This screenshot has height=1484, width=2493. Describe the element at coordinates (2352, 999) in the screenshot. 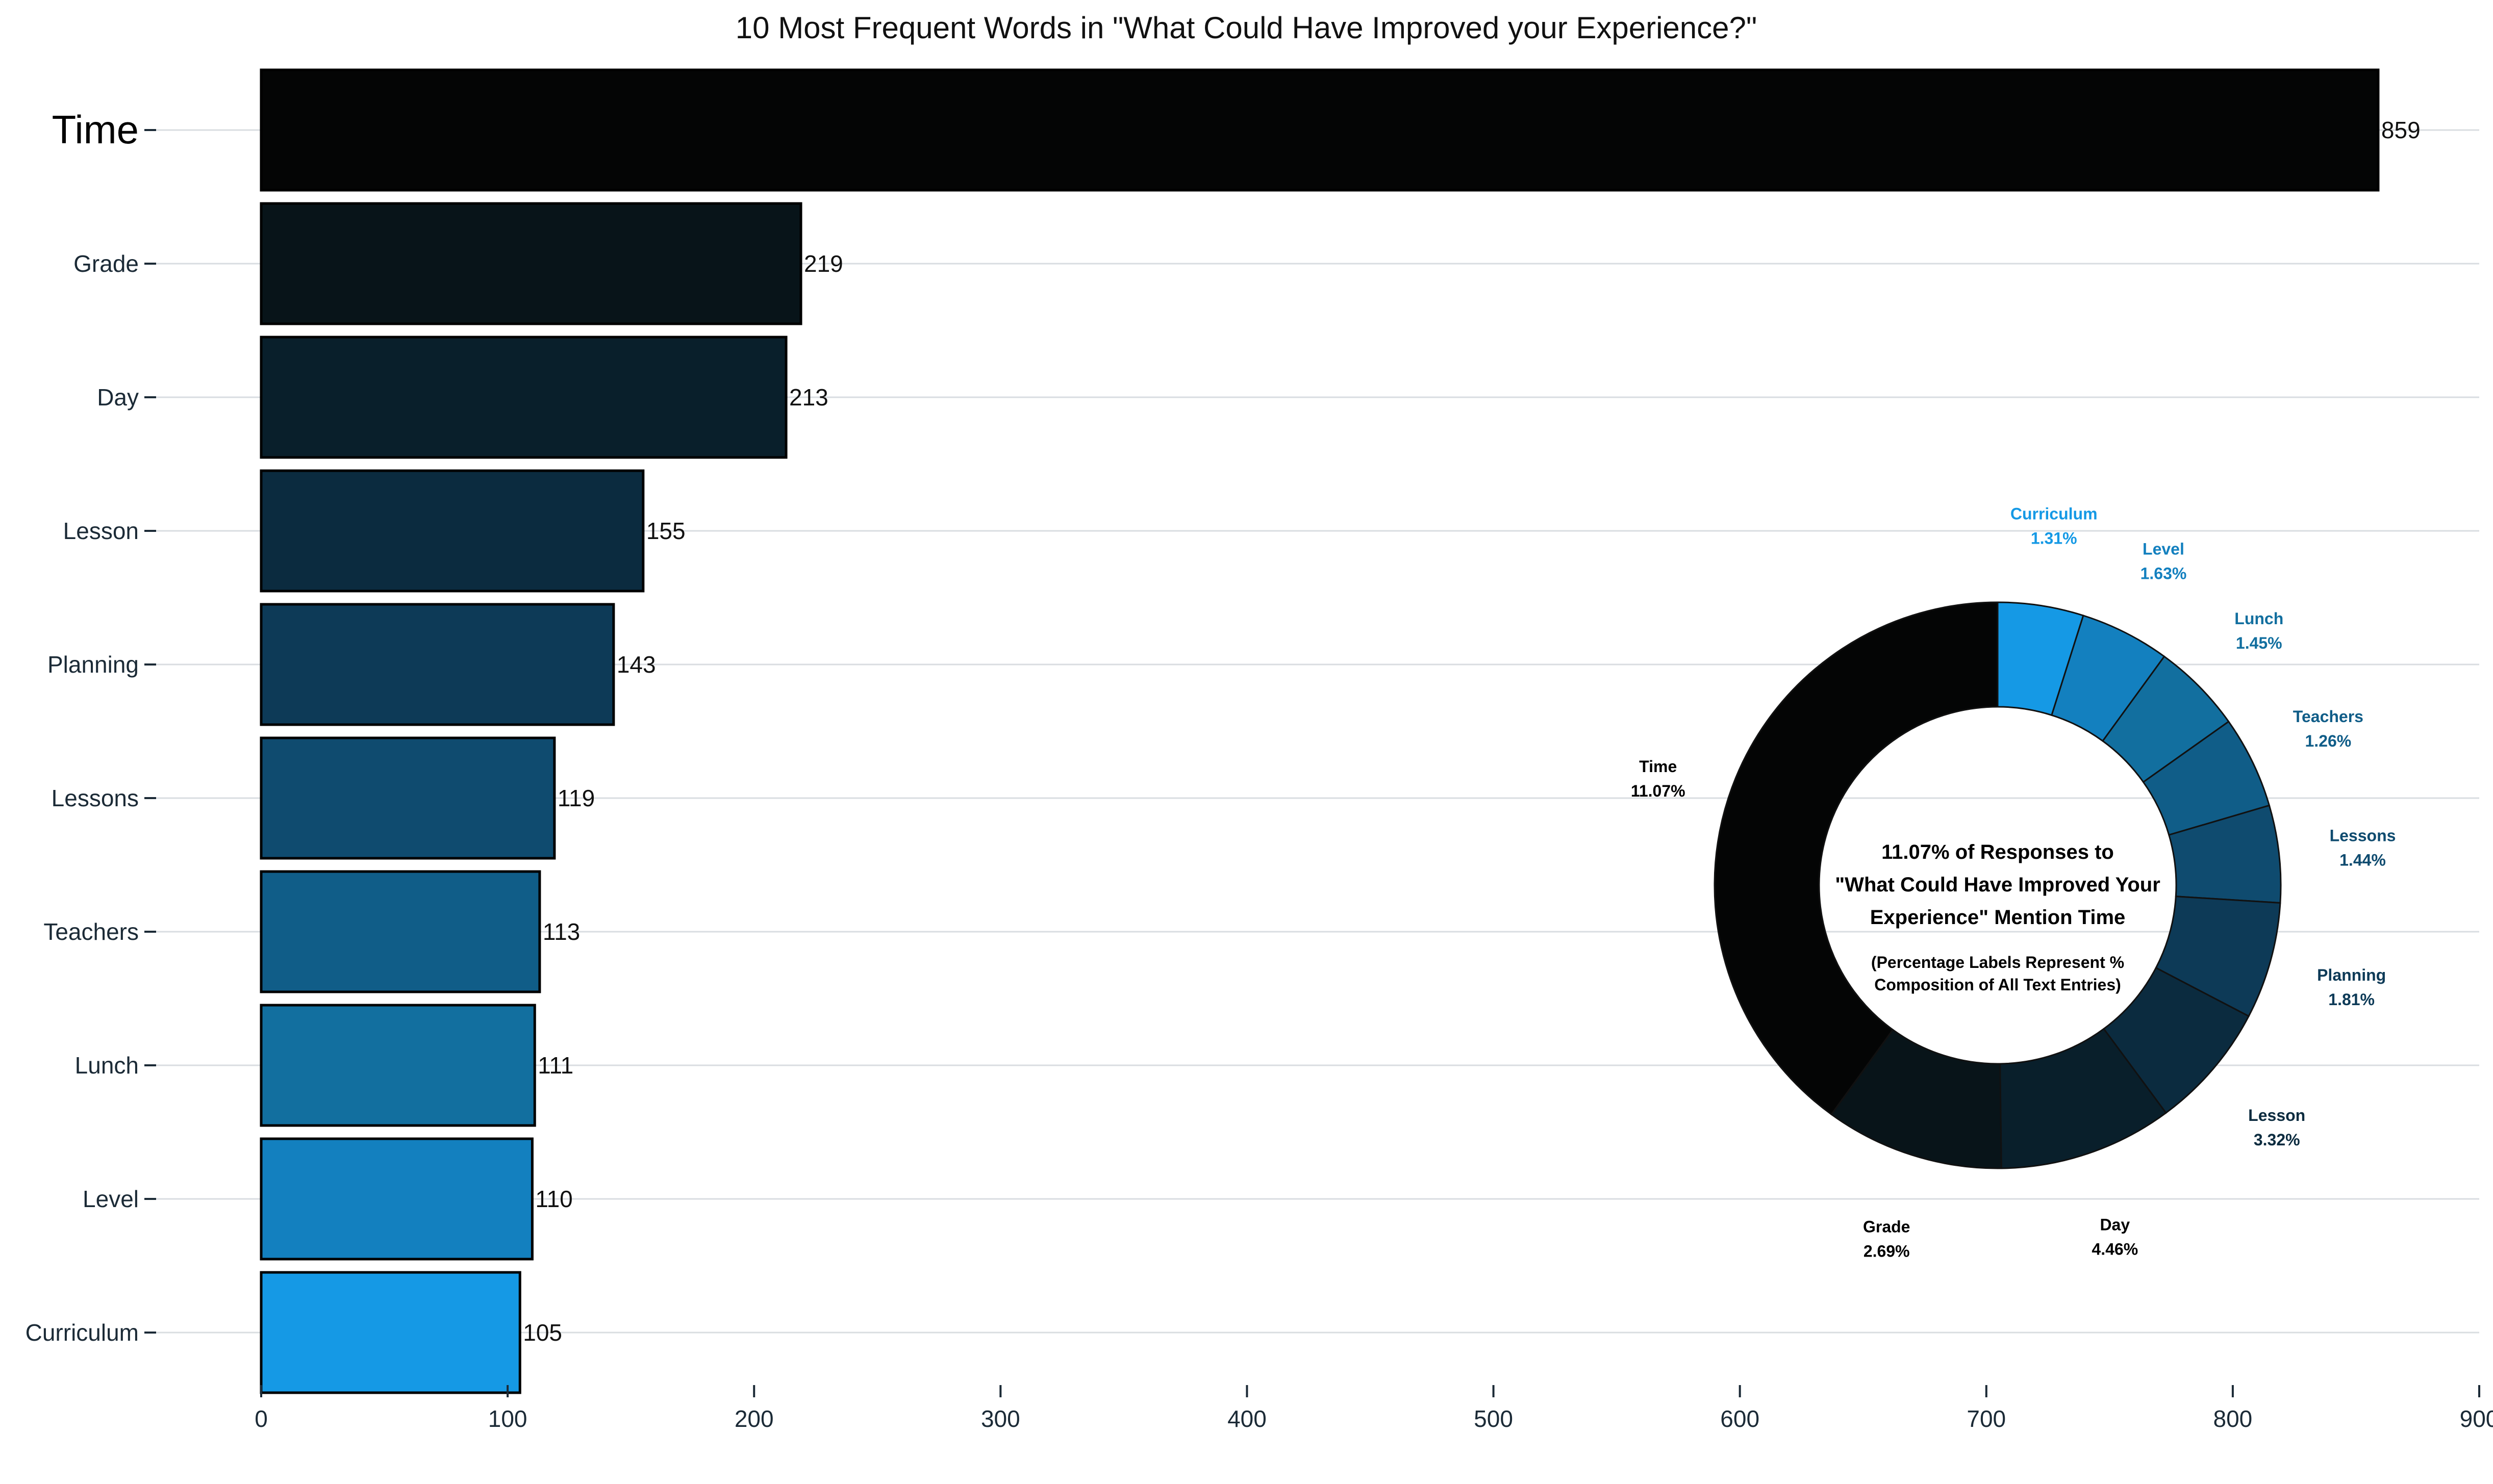

I see `donut-percent-label: 1.81%` at that location.